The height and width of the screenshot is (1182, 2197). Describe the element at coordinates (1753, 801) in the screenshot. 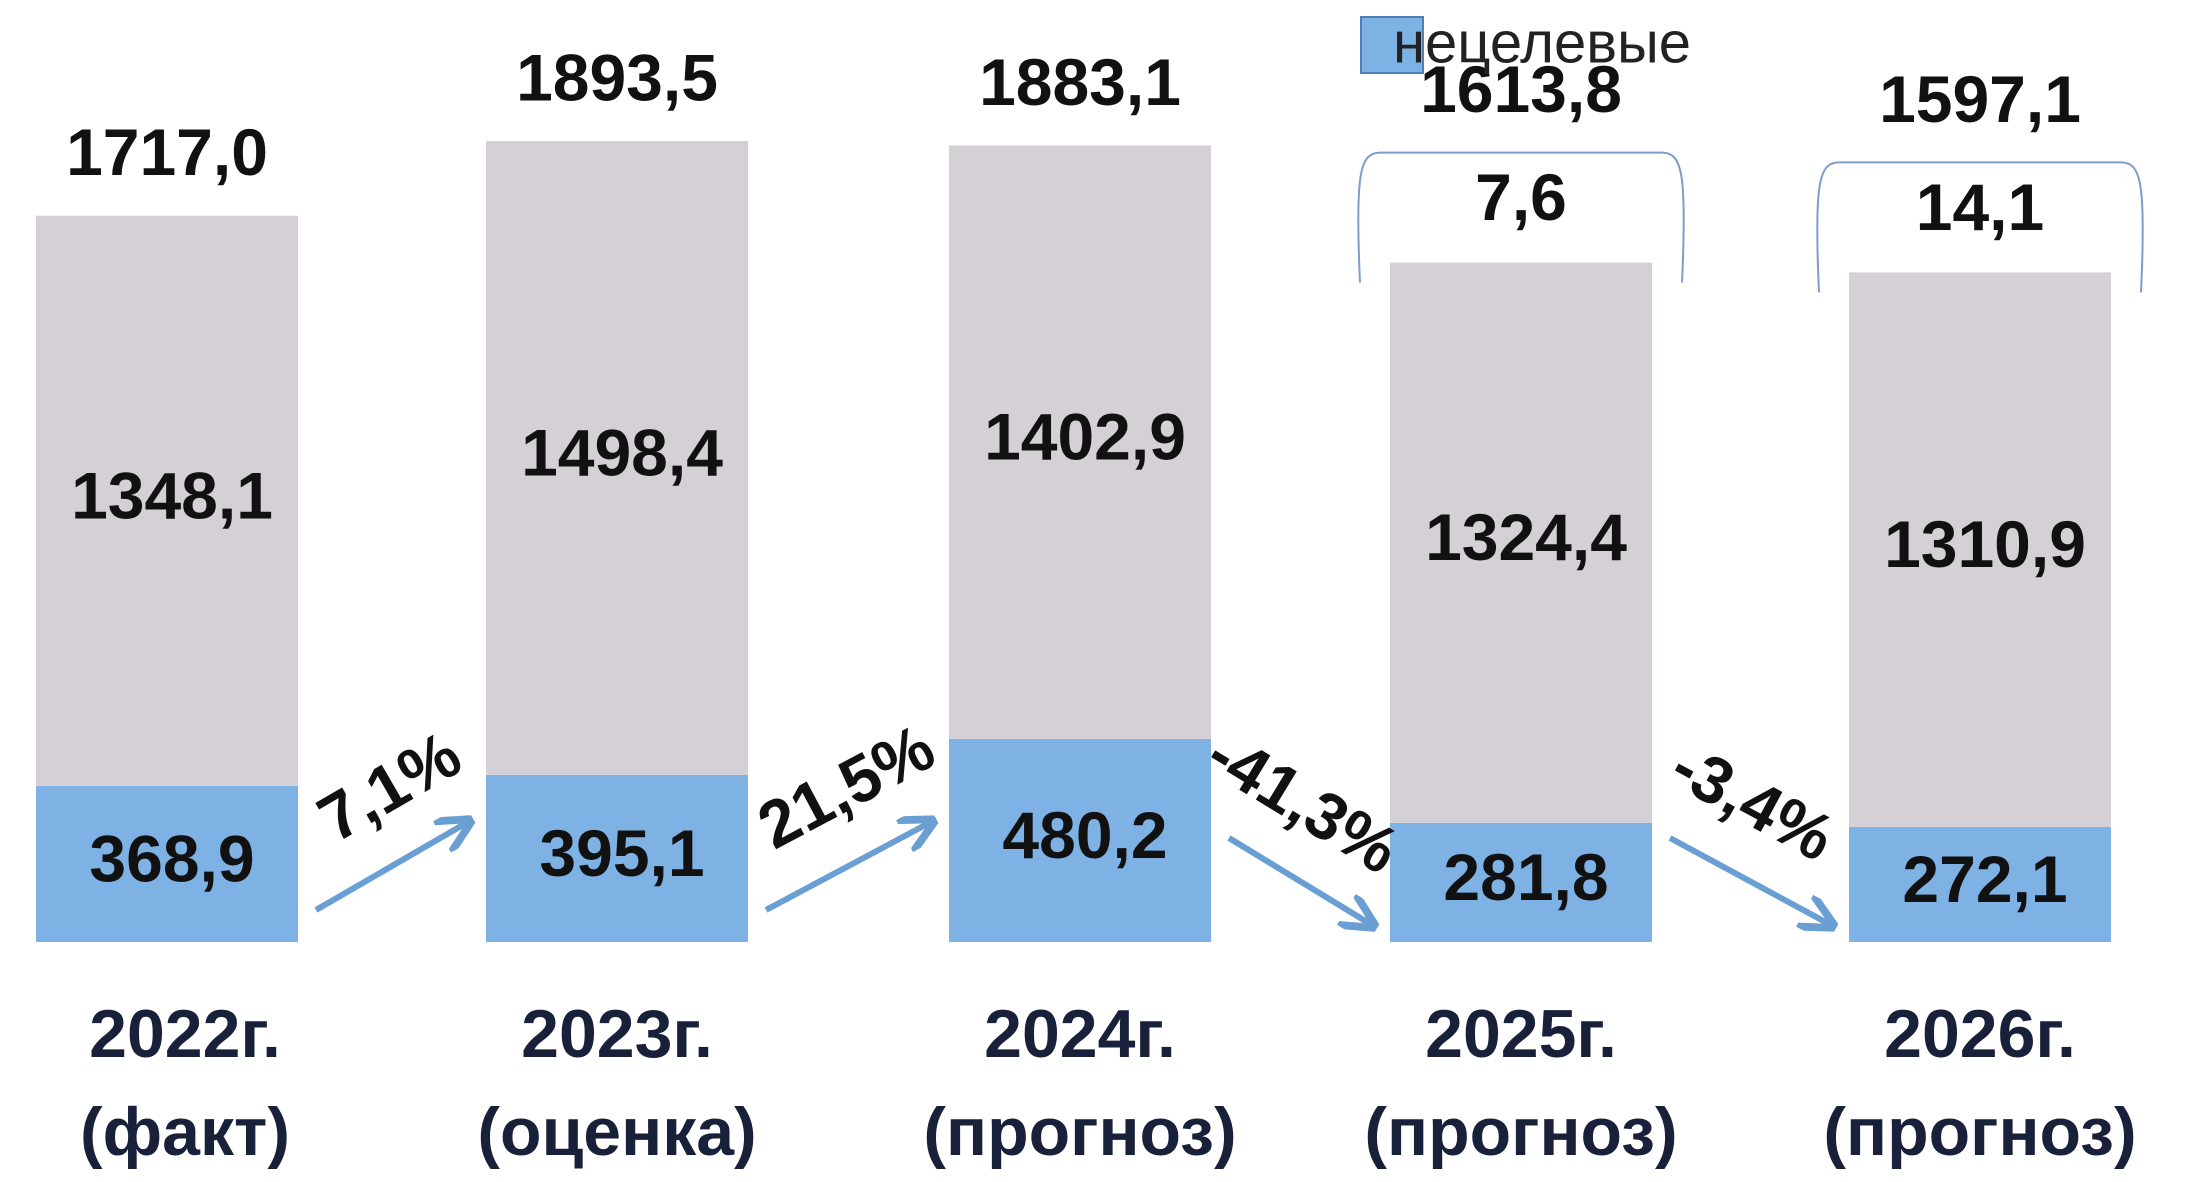

I see `change-label: -3,4%` at that location.